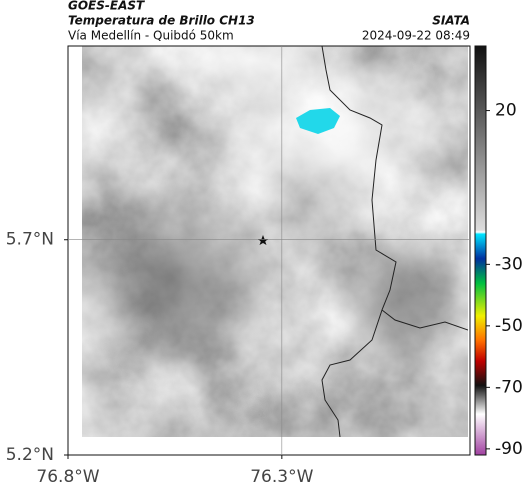 The width and height of the screenshot is (526, 491). Describe the element at coordinates (509, 449) in the screenshot. I see `colorbar-tick-label: -90` at that location.